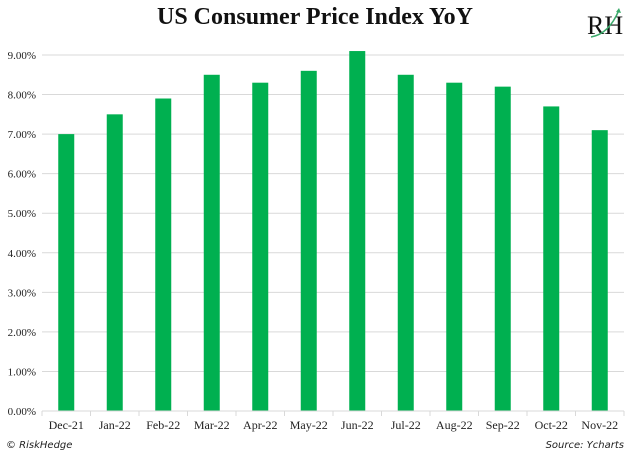 This screenshot has width=630, height=458. Describe the element at coordinates (584, 445) in the screenshot. I see `source-label: Source: Ycharts` at that location.